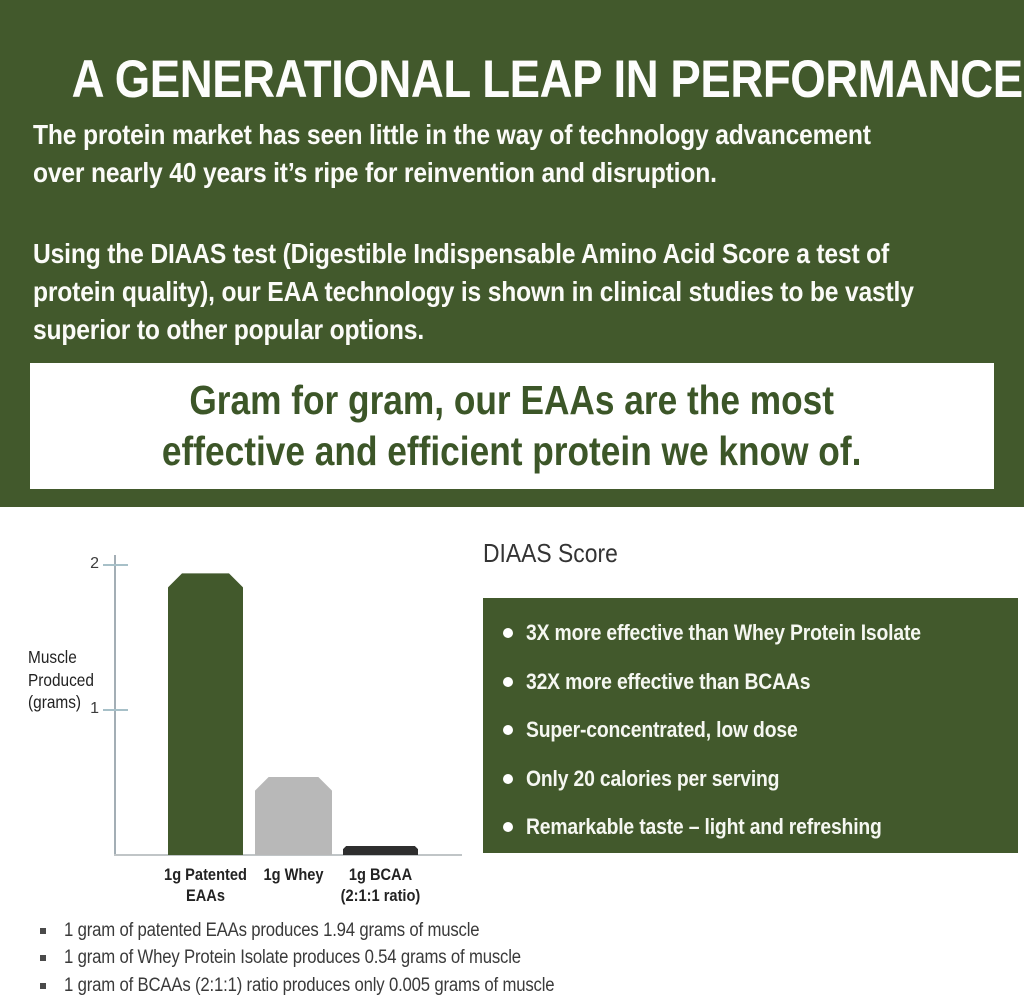 The image size is (1024, 998). I want to click on y-axis-label: Muscle Produced (grams), so click(61, 679).